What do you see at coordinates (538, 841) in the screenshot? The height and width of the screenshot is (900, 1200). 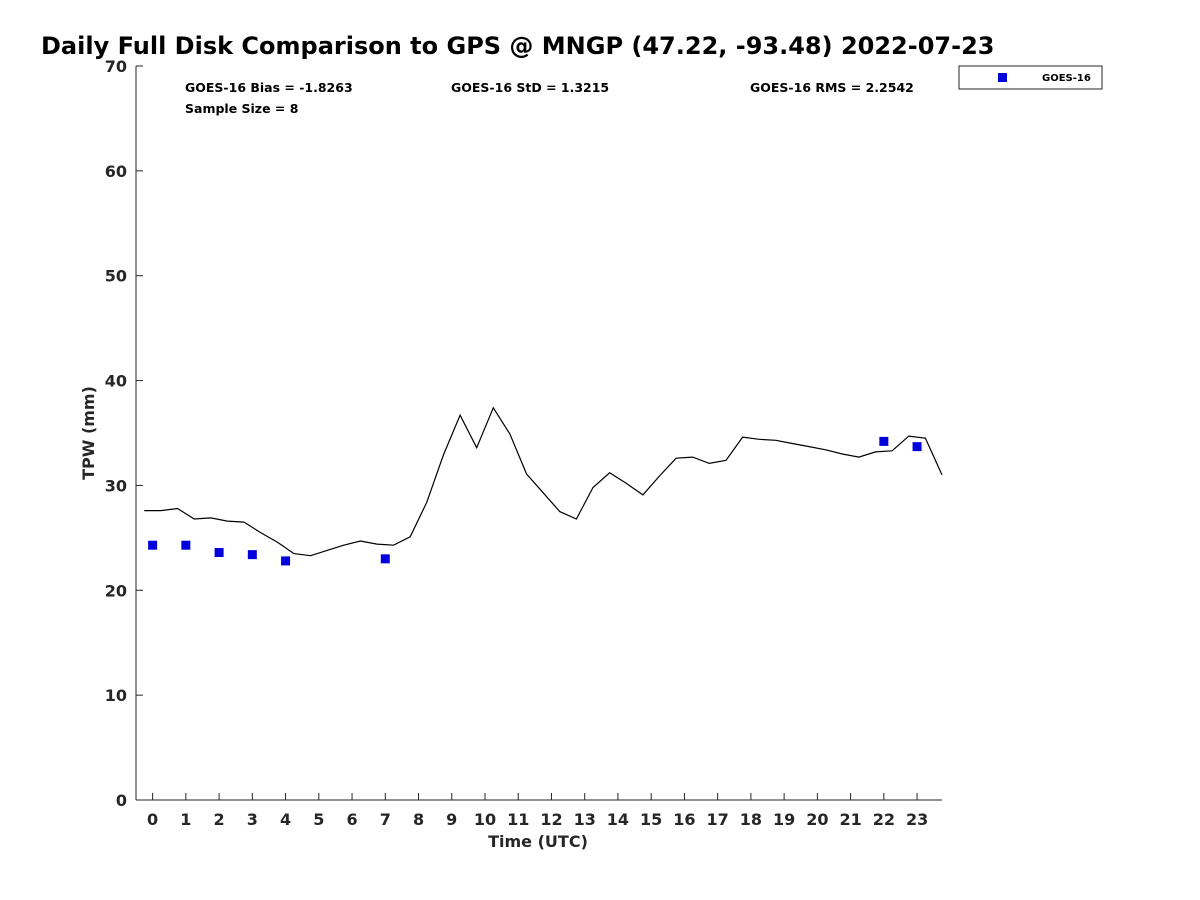 I see `x-axis-label: Time (UTC)` at bounding box center [538, 841].